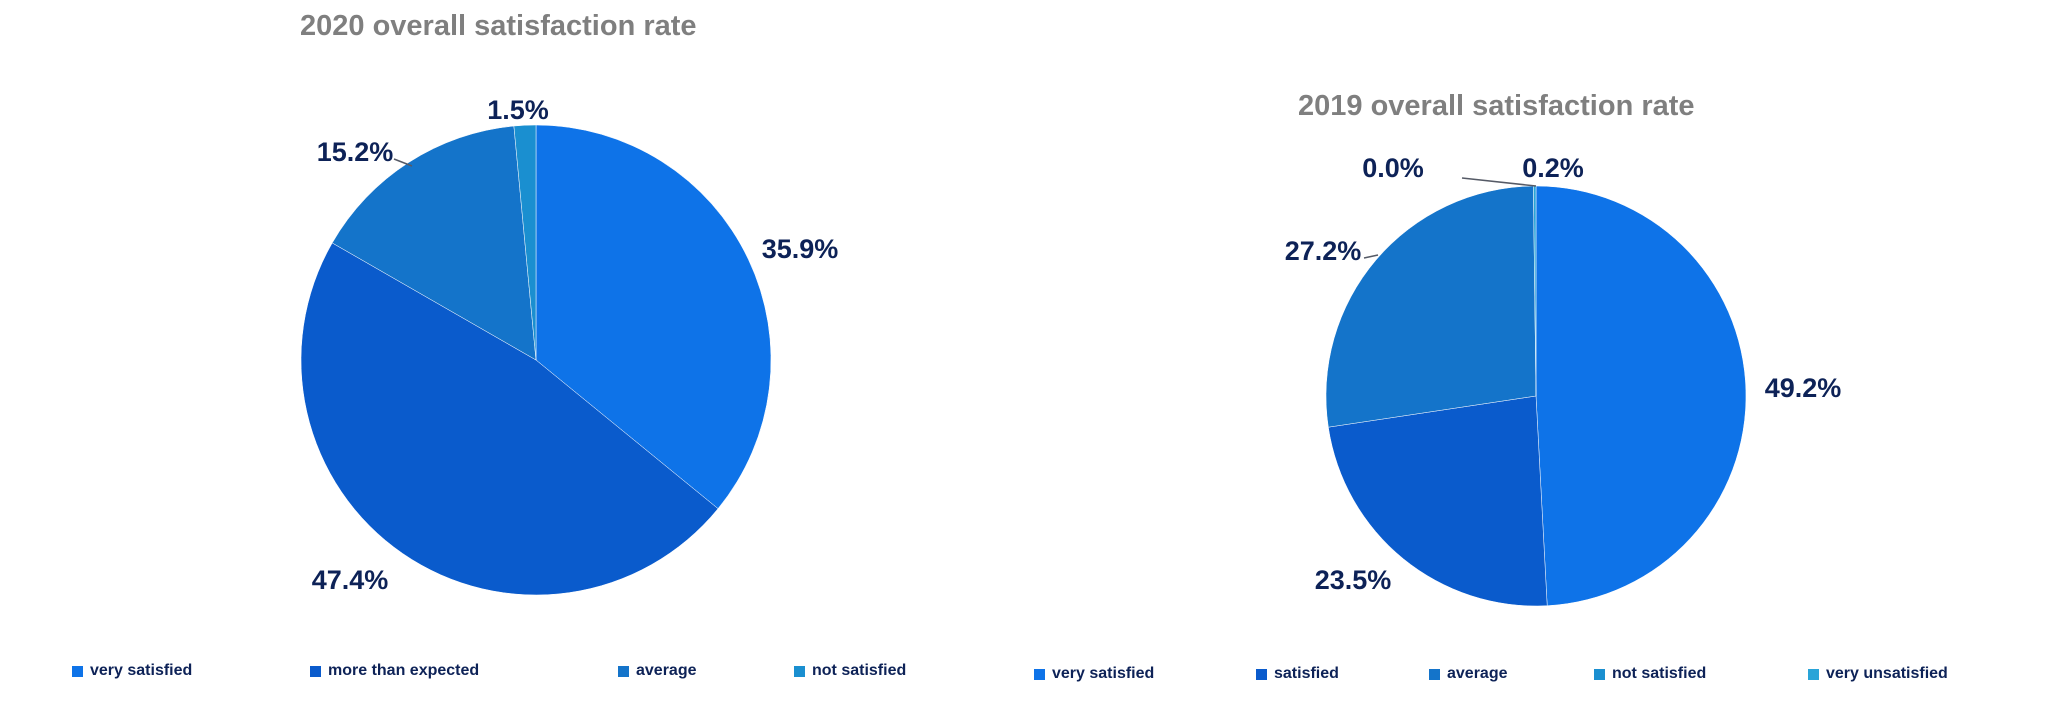 This screenshot has height=705, width=2048. What do you see at coordinates (509, 419) in the screenshot?
I see `pie-slice-2020-more-than-expected` at bounding box center [509, 419].